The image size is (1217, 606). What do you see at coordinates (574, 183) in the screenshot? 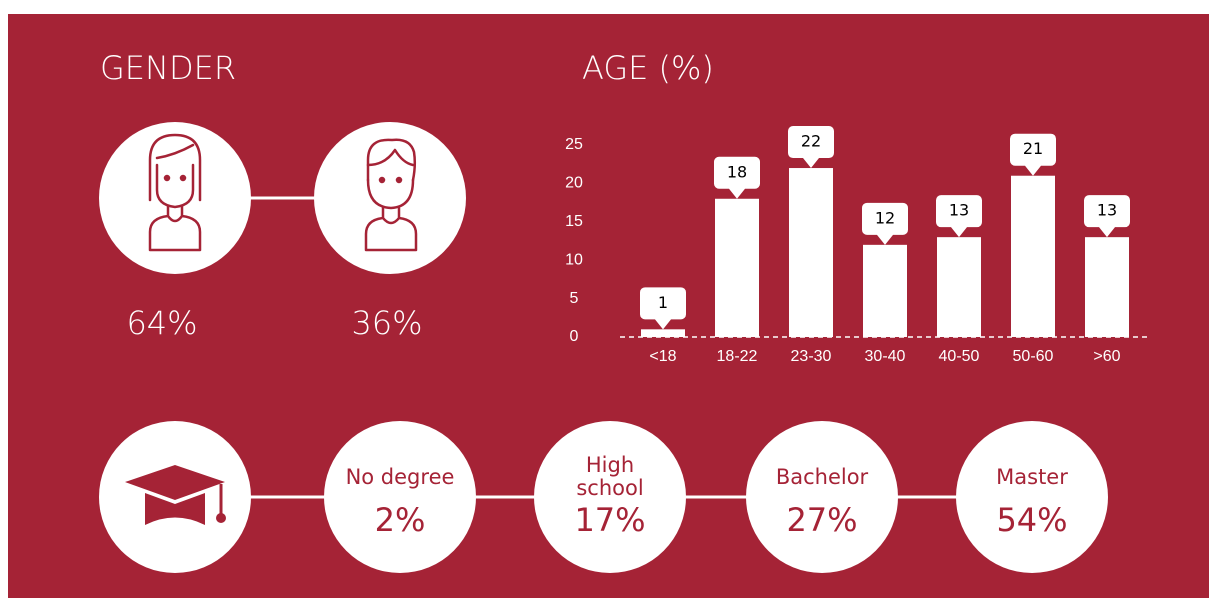
I see `y-tick-label: 20` at bounding box center [574, 183].